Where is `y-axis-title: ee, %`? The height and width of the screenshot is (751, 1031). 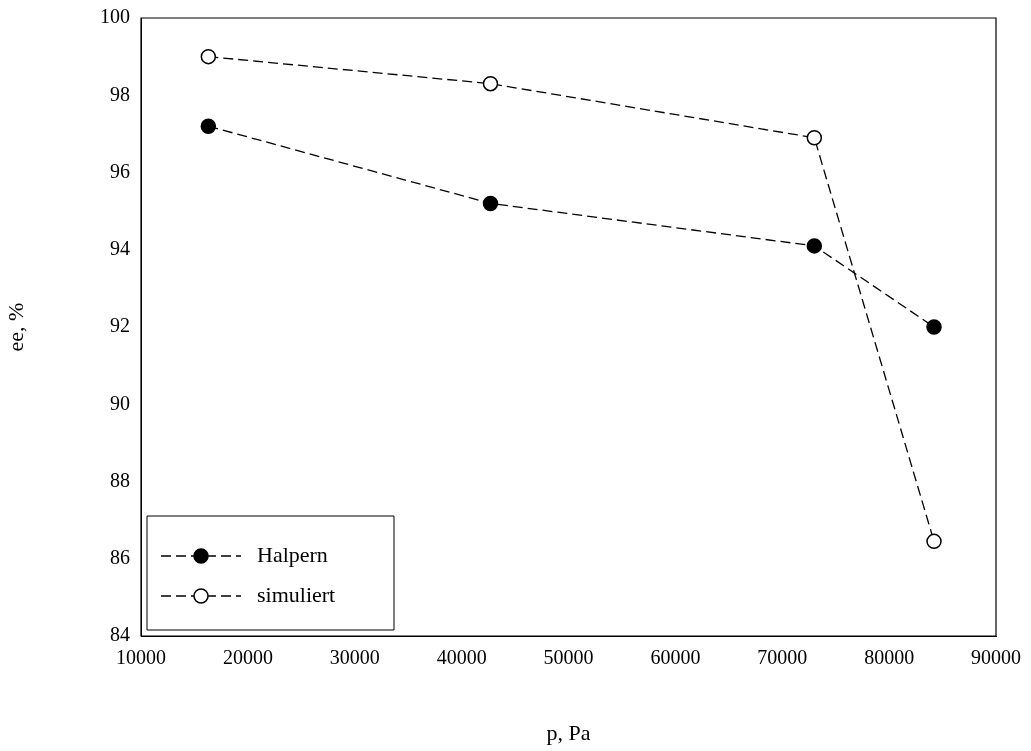 y-axis-title: ee, % is located at coordinates (15, 327).